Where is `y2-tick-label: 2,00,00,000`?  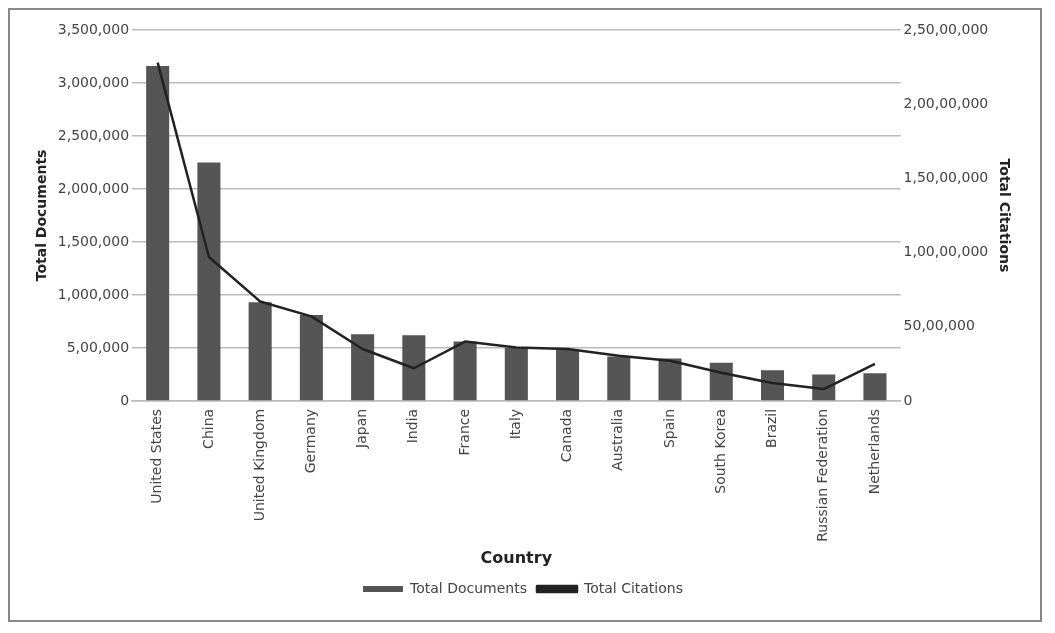 y2-tick-label: 2,00,00,000 is located at coordinates (946, 102).